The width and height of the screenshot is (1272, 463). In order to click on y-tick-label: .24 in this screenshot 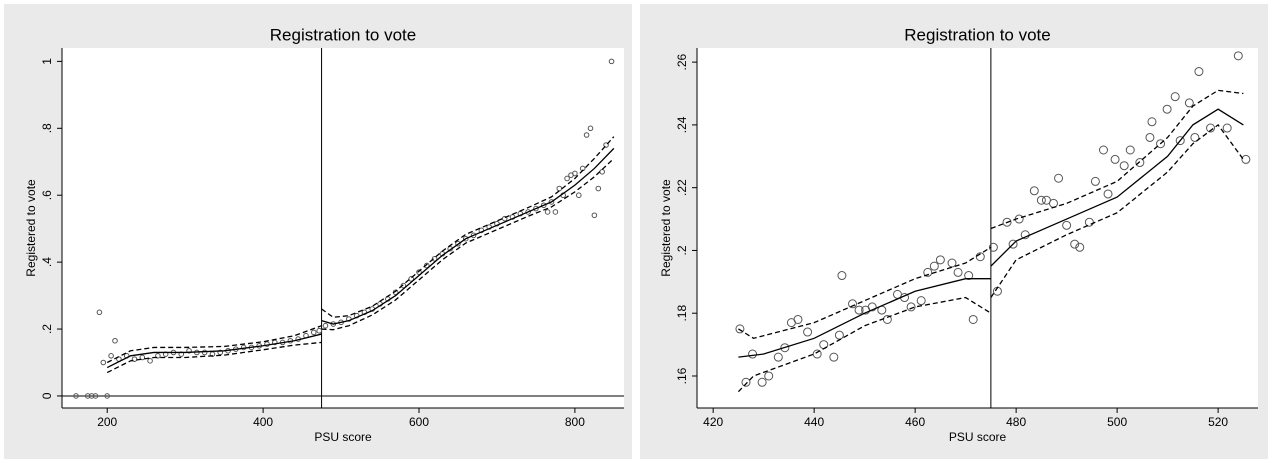, I will do `click(682, 124)`.